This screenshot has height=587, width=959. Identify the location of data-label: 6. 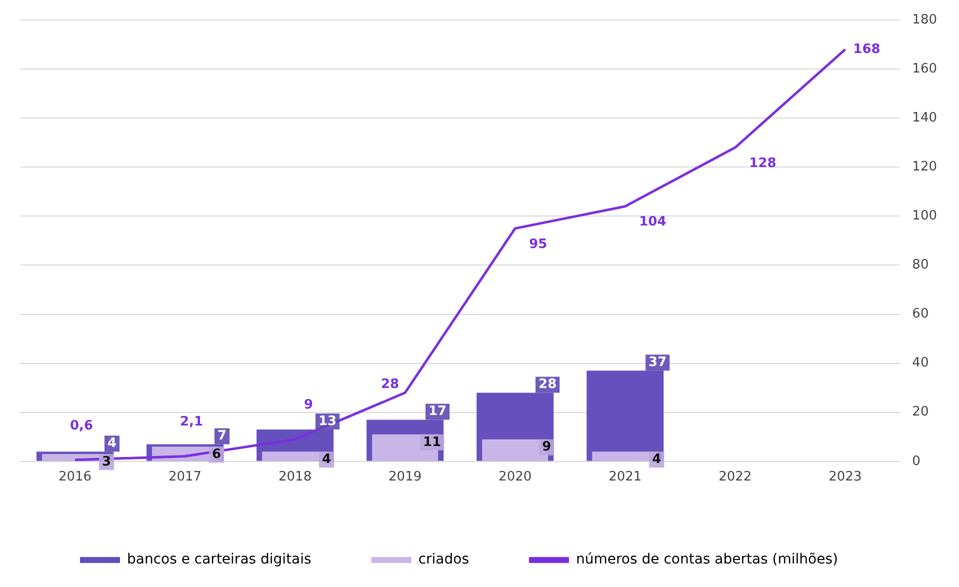
(217, 454).